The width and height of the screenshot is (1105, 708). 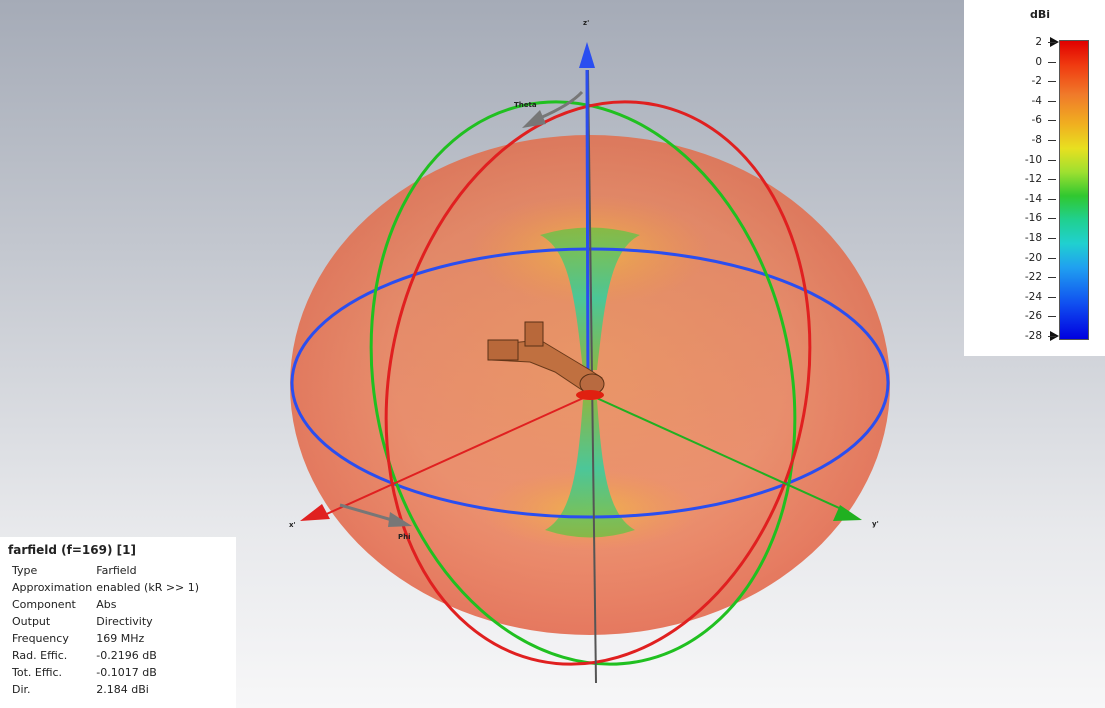 I want to click on legend-tick-label: -28, so click(x=1033, y=336).